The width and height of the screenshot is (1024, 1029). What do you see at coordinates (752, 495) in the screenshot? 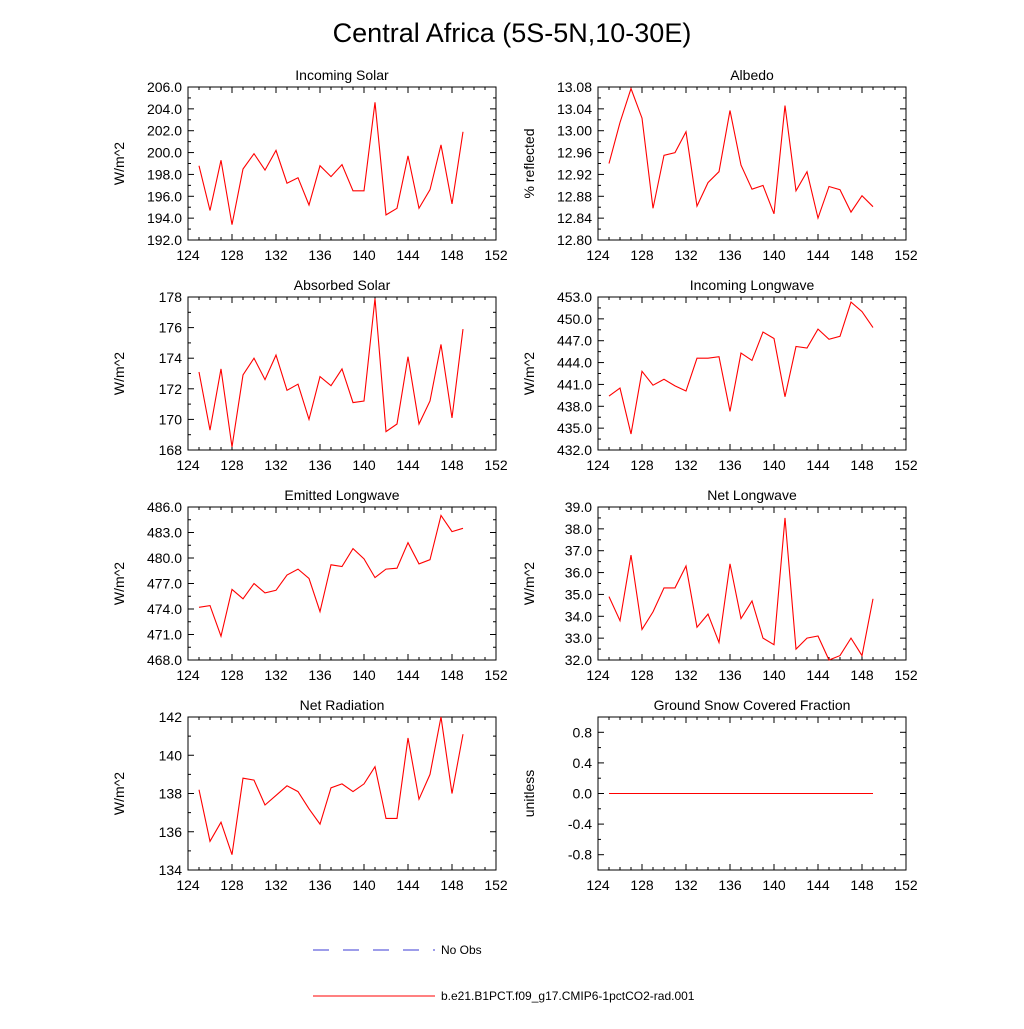
I see `panel-title: Net Longwave` at bounding box center [752, 495].